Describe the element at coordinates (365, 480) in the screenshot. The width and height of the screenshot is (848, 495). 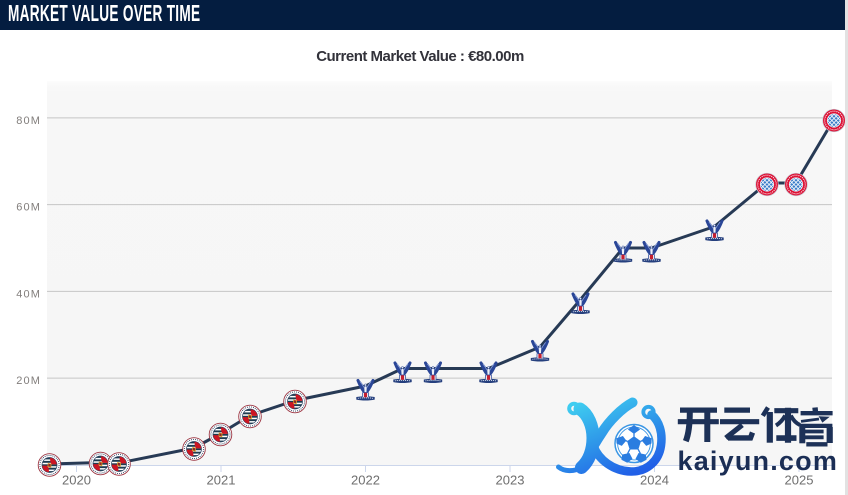
I see `svg-text: 2022` at that location.